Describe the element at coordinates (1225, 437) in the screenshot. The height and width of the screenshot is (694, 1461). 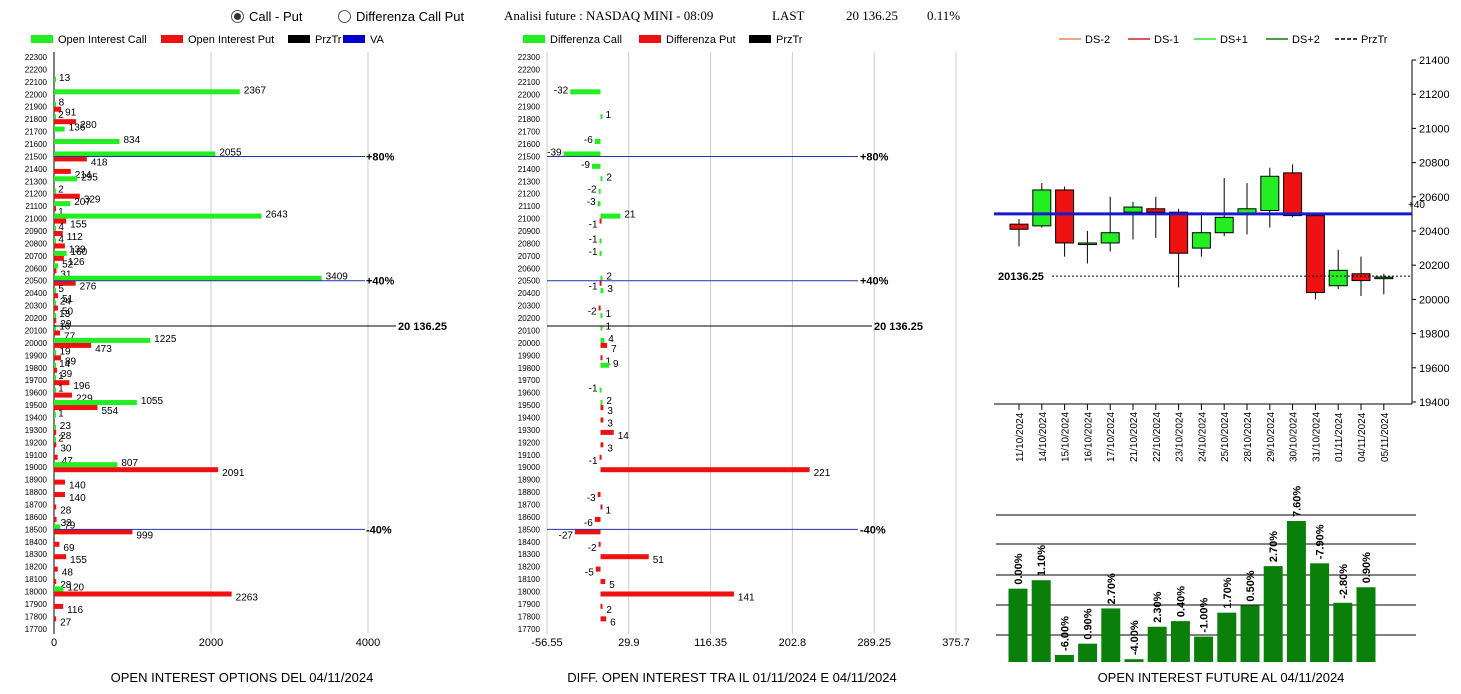
I see `x-tick-label: 25/10/2024` at that location.